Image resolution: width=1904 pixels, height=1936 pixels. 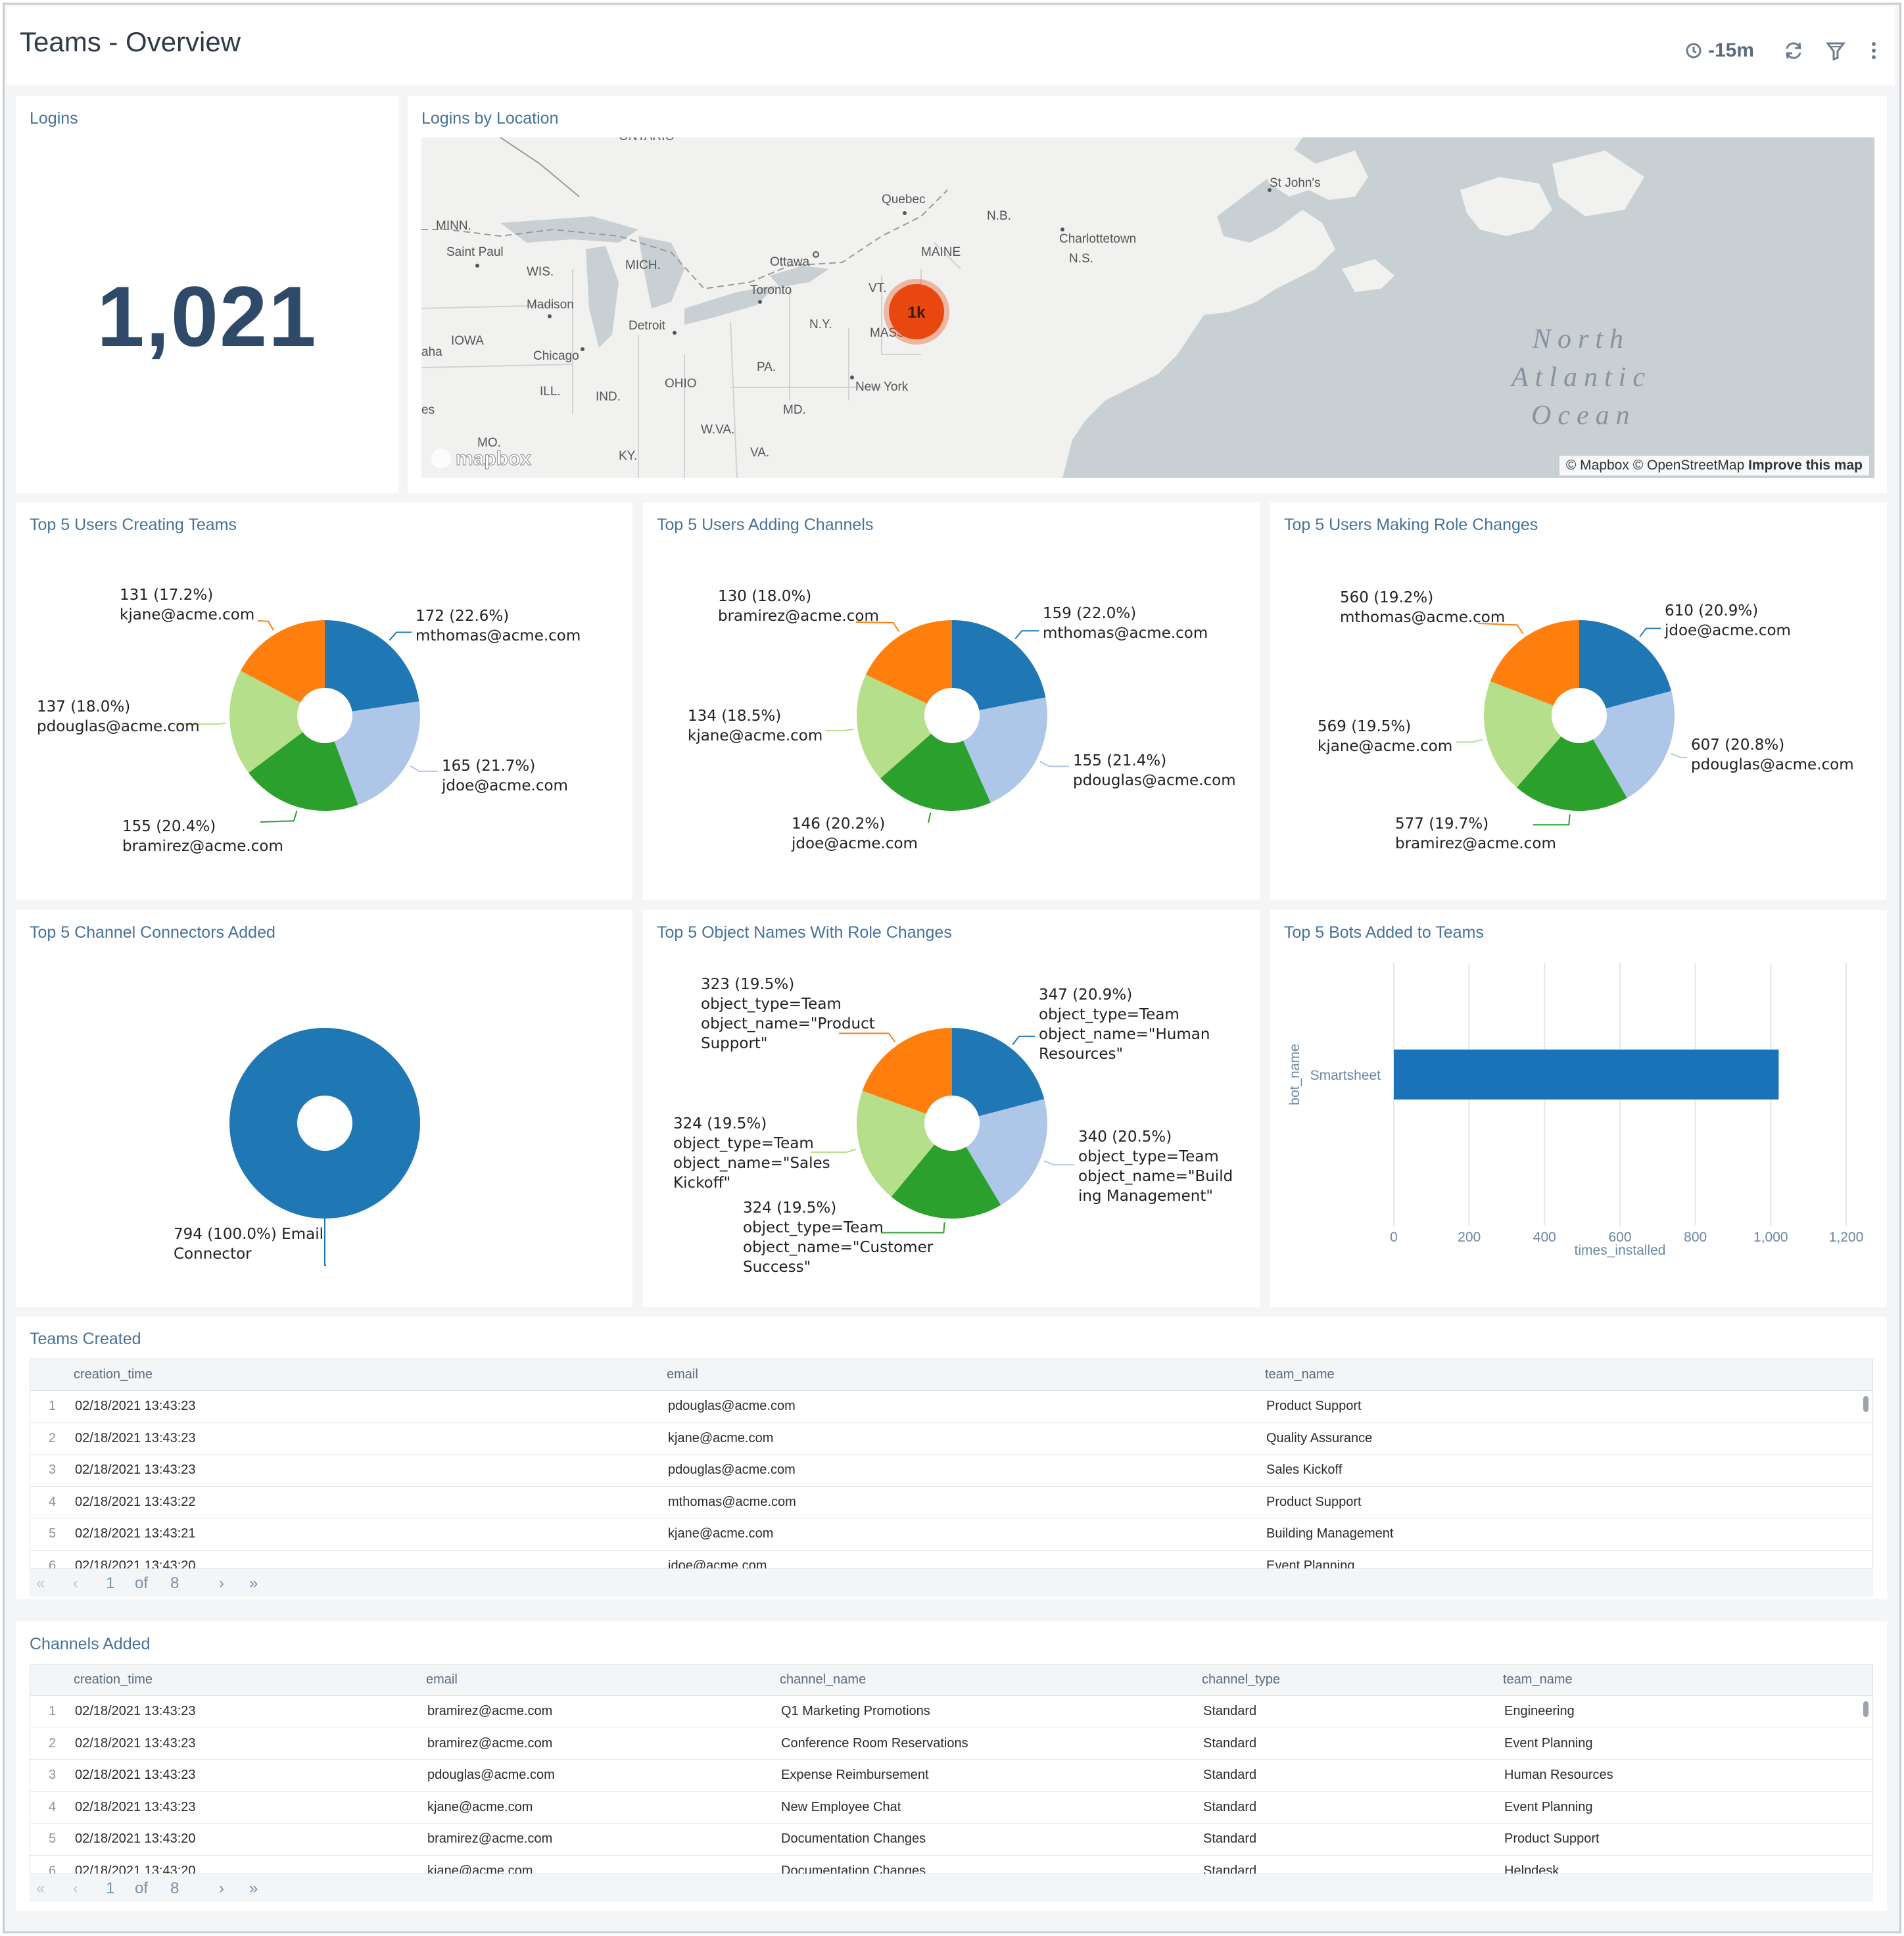 What do you see at coordinates (1586, 1075) in the screenshot?
I see `bar` at bounding box center [1586, 1075].